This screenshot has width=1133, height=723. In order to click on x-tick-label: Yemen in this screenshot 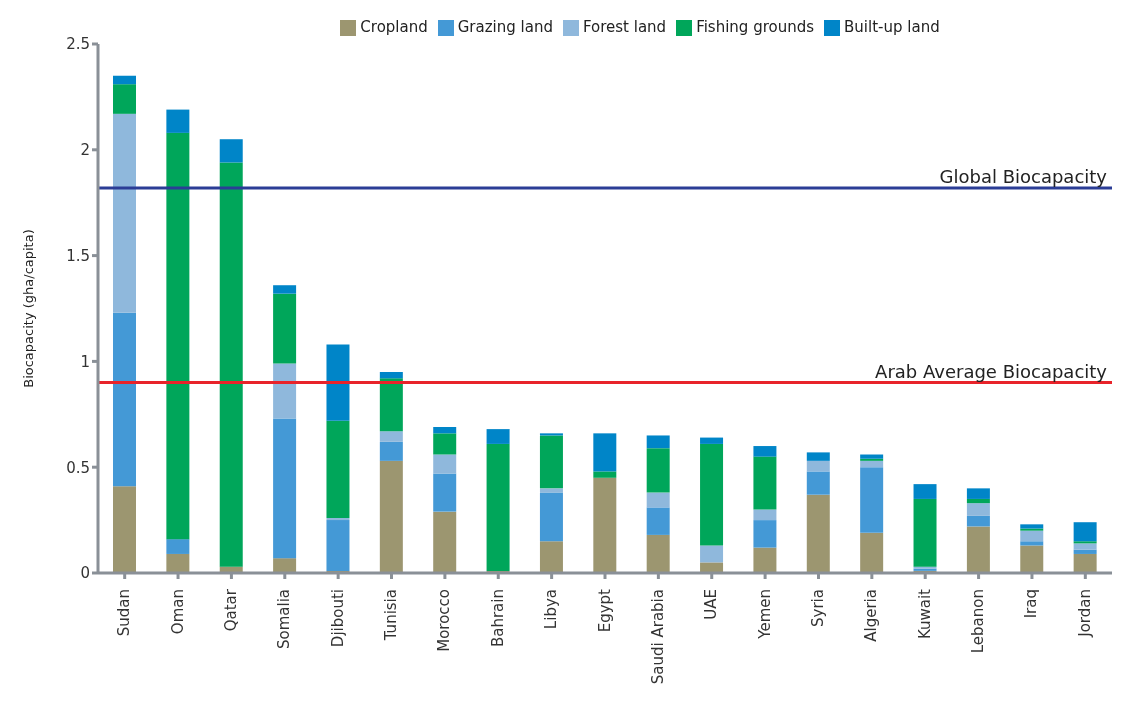, I will do `click(764, 614)`.